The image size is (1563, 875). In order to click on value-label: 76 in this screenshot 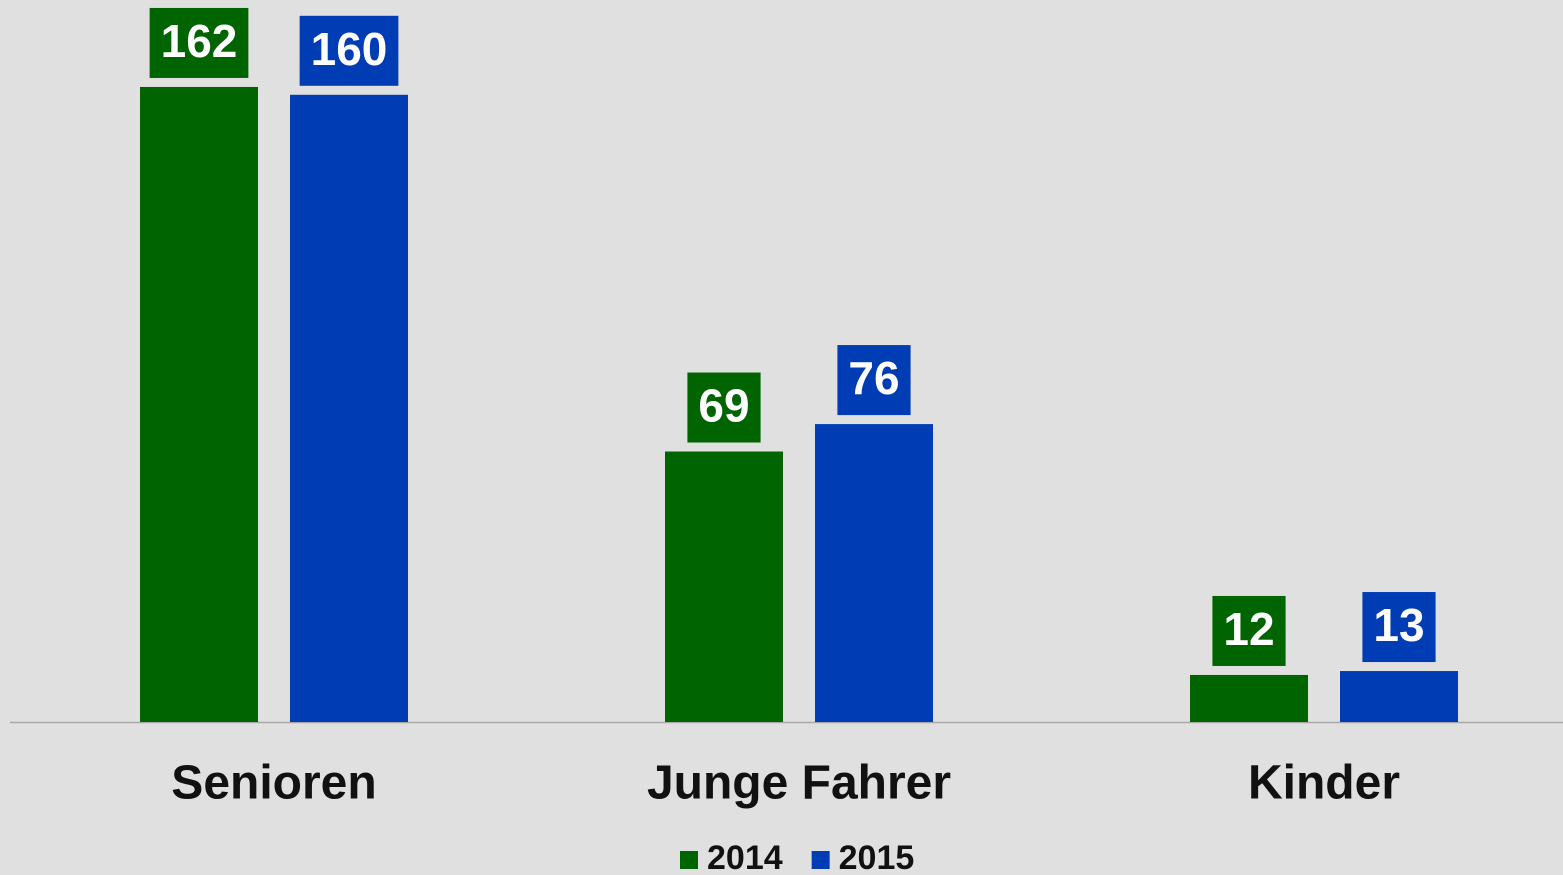, I will do `click(873, 378)`.